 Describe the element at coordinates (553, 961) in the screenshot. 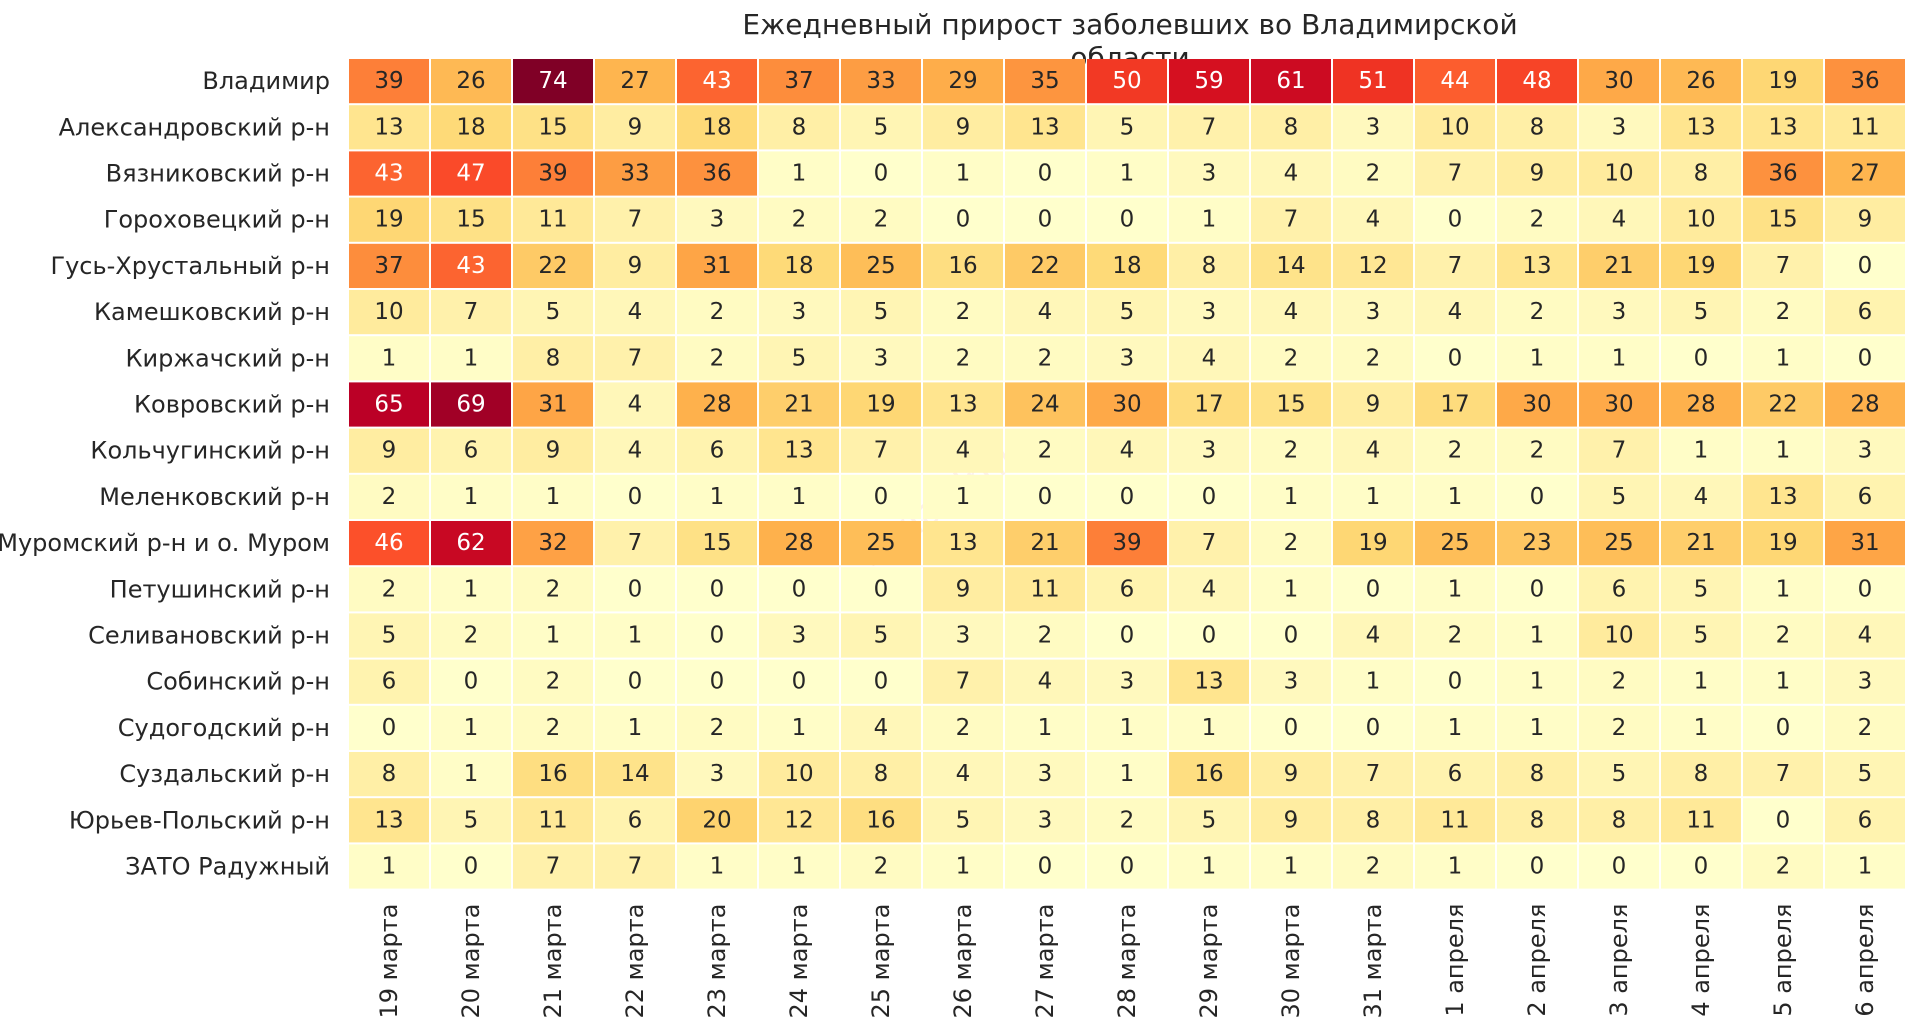

I see `column-label: 21 марта` at that location.